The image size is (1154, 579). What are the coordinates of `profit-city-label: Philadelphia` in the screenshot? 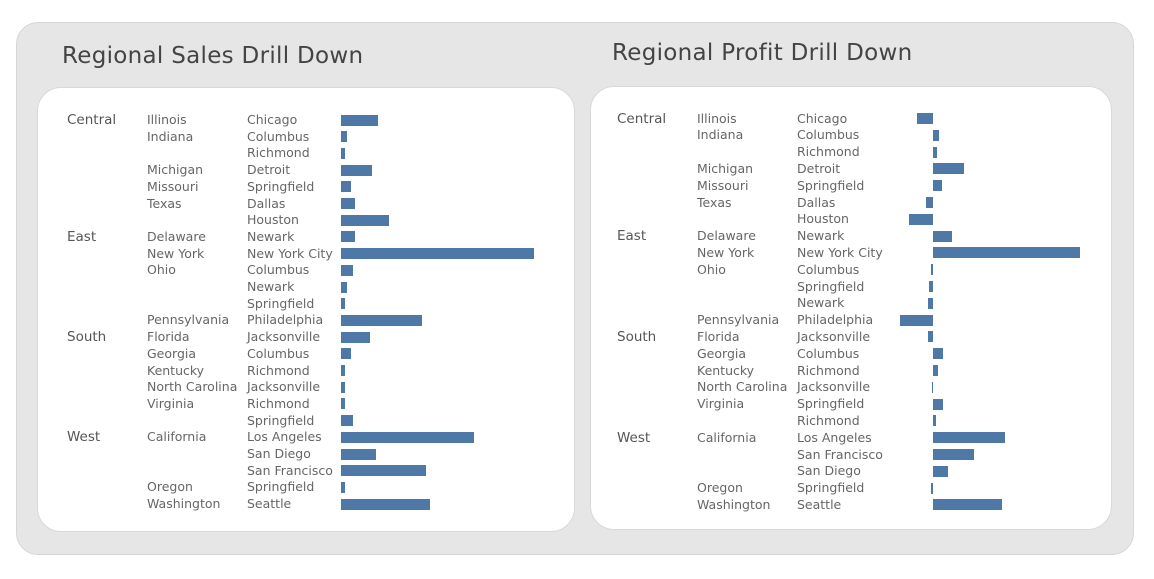 It's located at (835, 320).